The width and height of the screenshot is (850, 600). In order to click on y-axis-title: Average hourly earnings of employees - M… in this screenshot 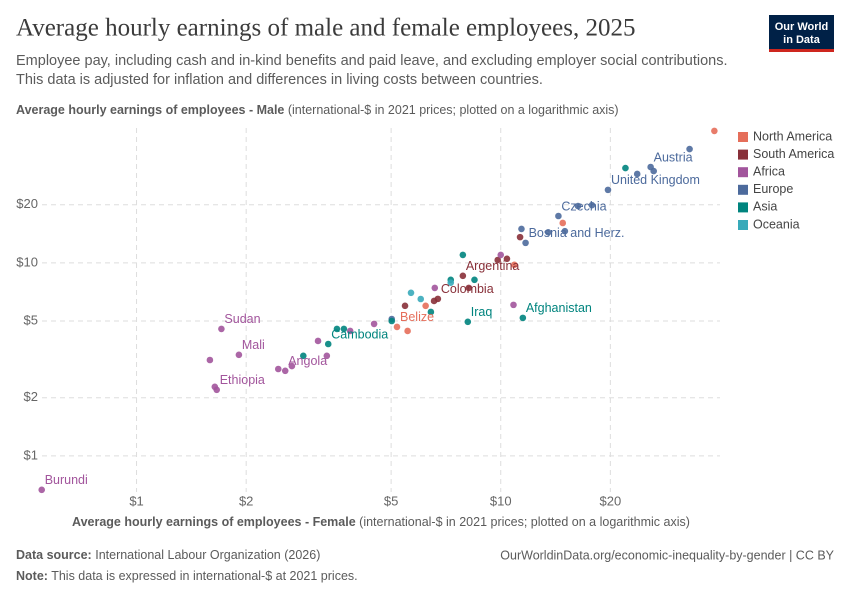, I will do `click(317, 110)`.